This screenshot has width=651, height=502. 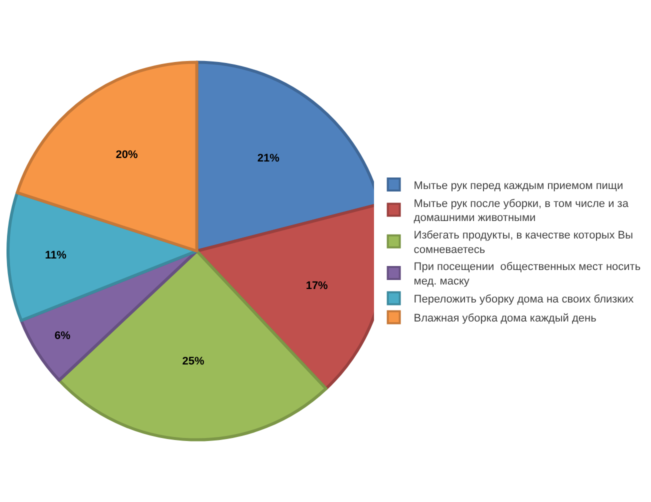 What do you see at coordinates (524, 300) in the screenshot?
I see `legend-label: Переложить уборку дома на своих близких` at bounding box center [524, 300].